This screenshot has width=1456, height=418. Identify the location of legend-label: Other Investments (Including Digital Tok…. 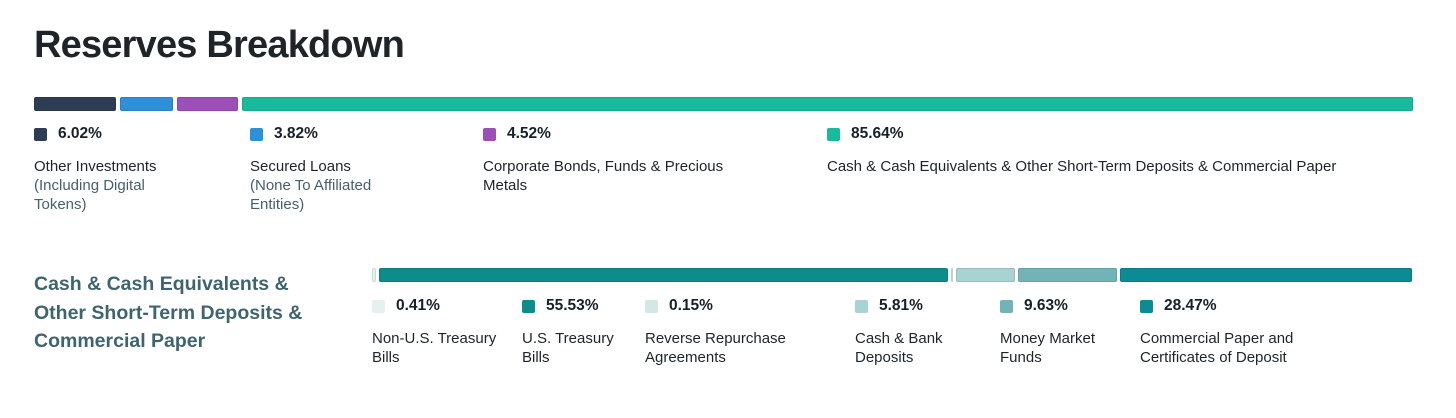
(114, 185).